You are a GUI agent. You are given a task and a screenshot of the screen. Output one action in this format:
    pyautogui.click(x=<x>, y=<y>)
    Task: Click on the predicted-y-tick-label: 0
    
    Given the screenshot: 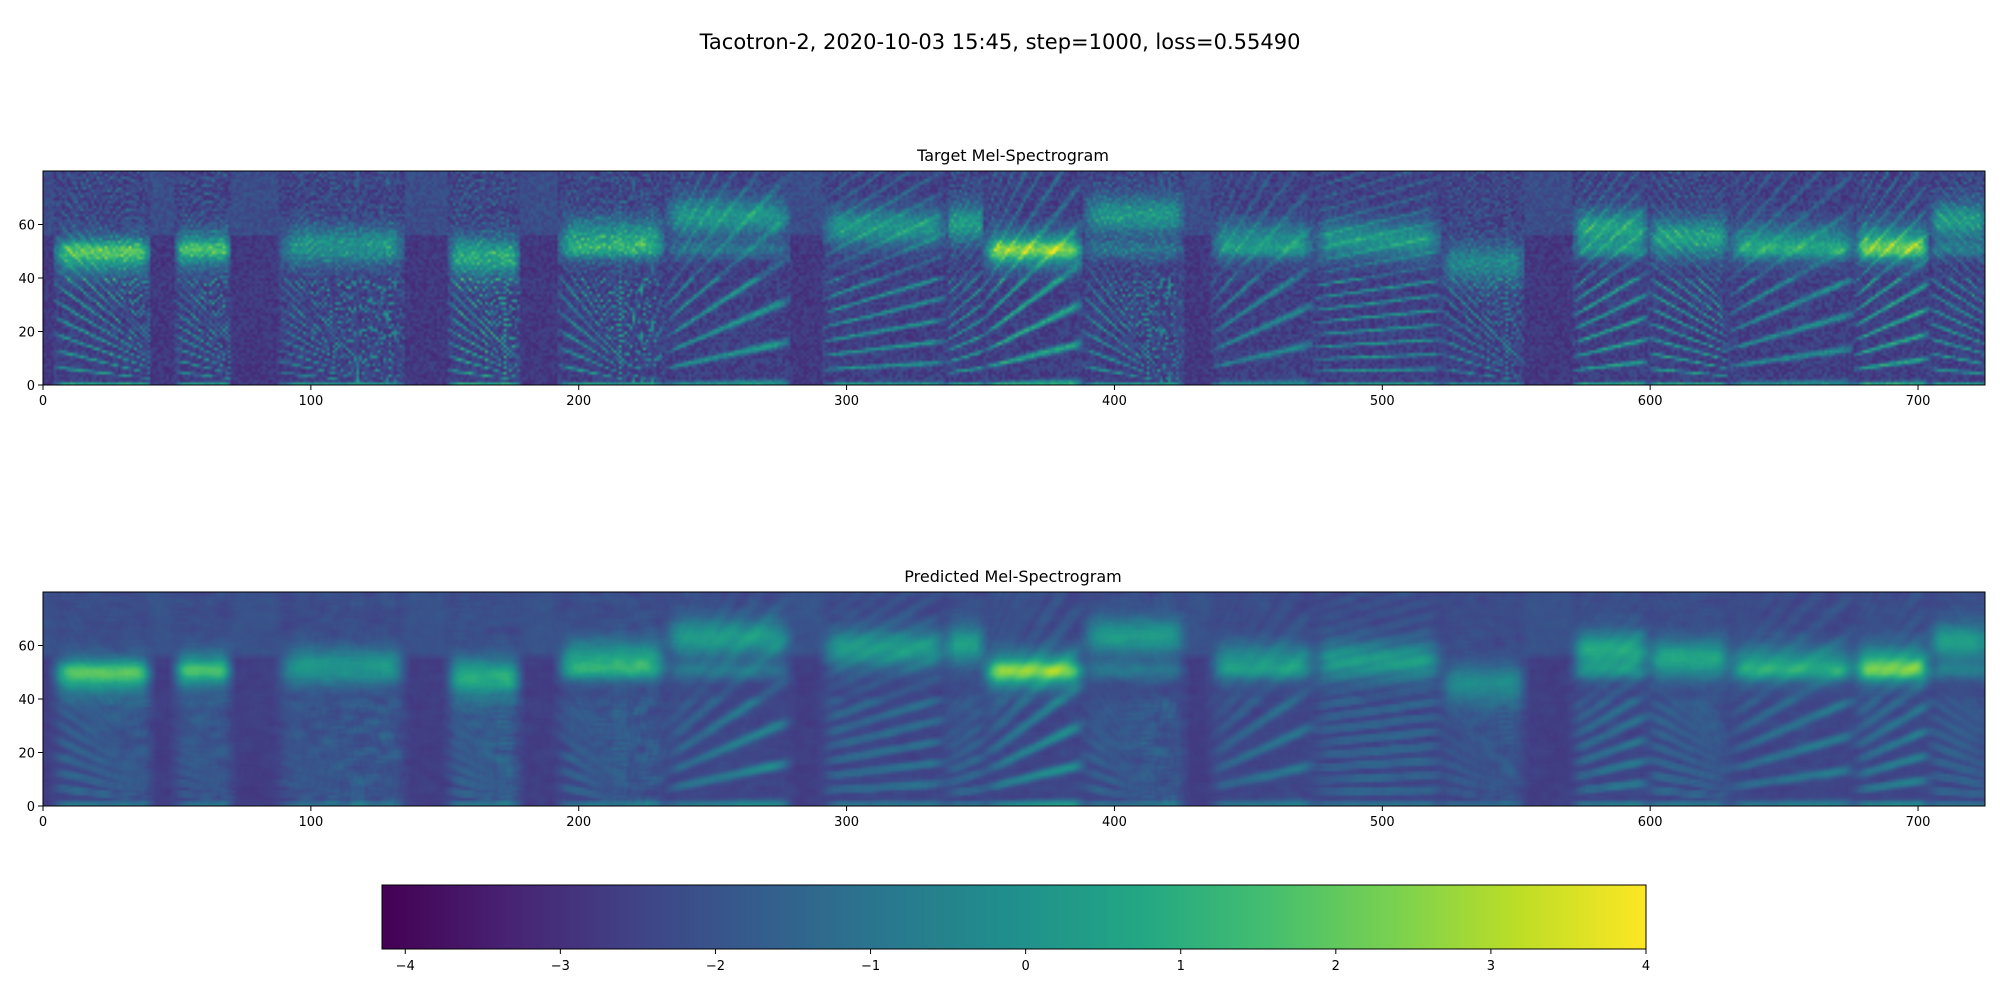 What is the action you would take?
    pyautogui.click(x=31, y=807)
    